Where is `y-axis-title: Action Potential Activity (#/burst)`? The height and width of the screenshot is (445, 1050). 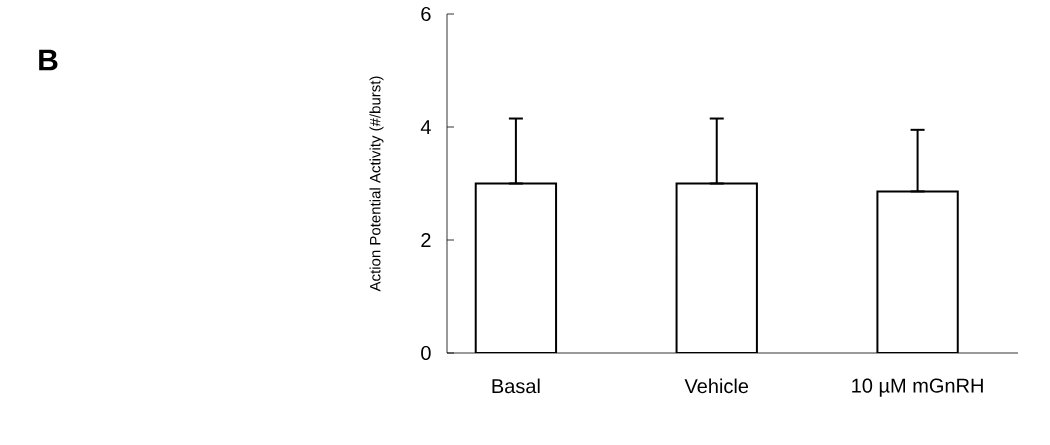 y-axis-title: Action Potential Activity (#/burst) is located at coordinates (376, 184).